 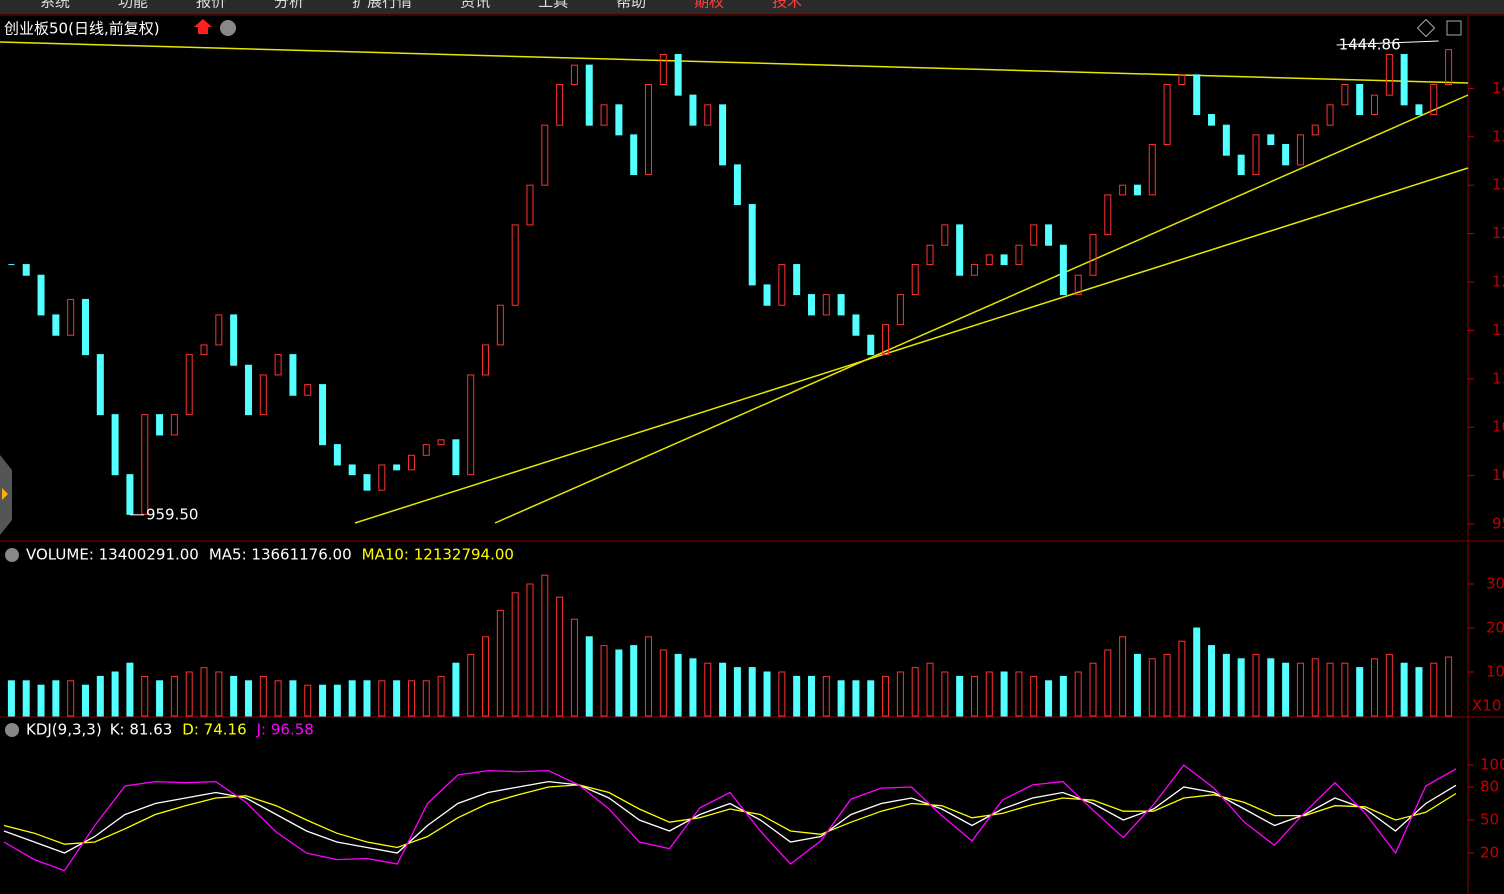 I want to click on menu-item: 帮助, so click(x=631, y=5).